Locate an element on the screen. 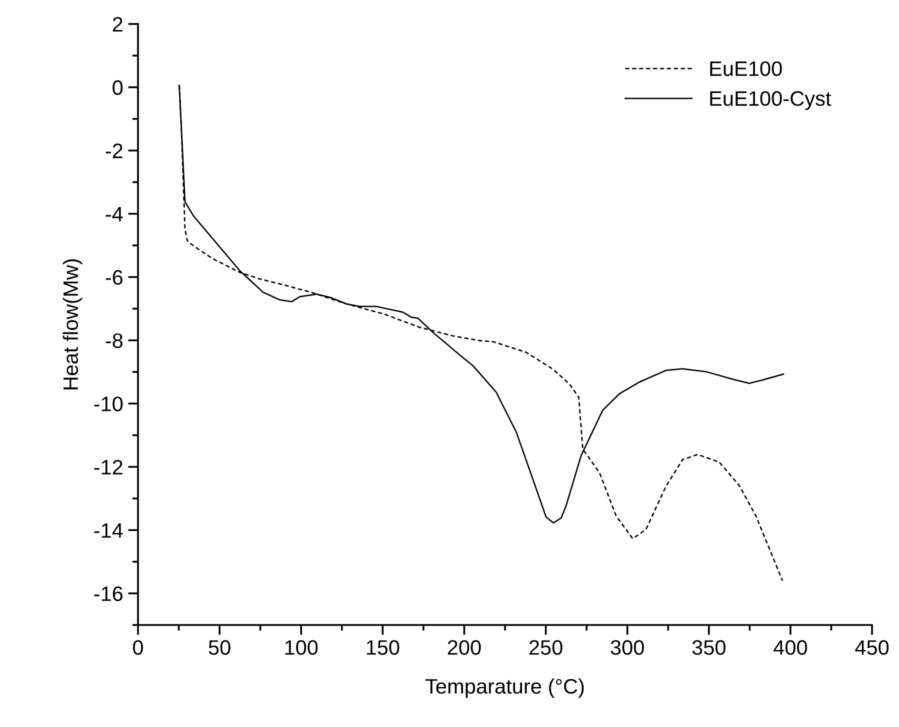 The image size is (899, 727). x-tick-label: 50 is located at coordinates (219, 647).